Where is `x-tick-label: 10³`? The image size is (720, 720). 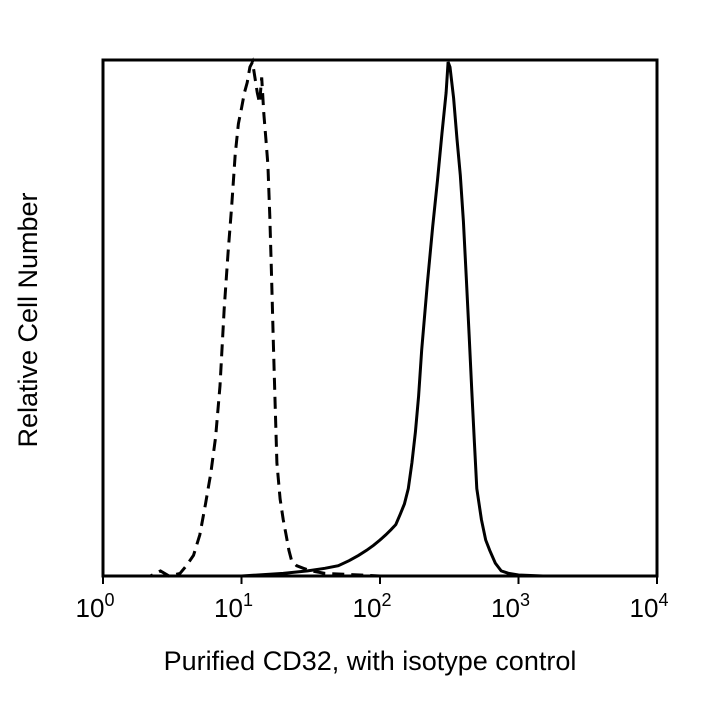
x-tick-label: 10³ is located at coordinates (510, 606).